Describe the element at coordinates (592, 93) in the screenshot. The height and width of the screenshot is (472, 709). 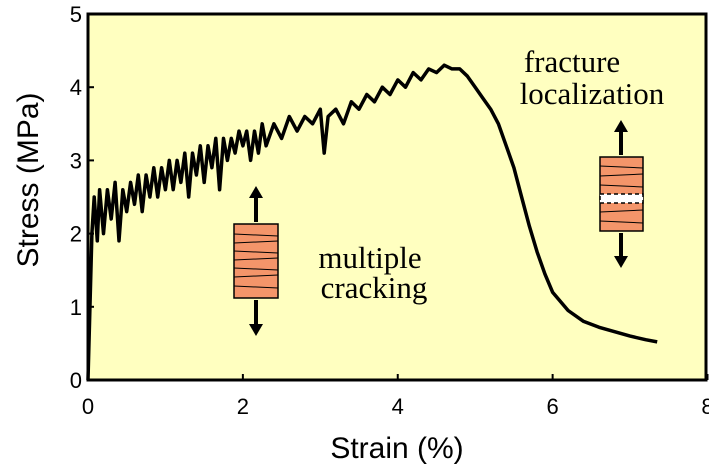
I see `annotation-line: localization` at that location.